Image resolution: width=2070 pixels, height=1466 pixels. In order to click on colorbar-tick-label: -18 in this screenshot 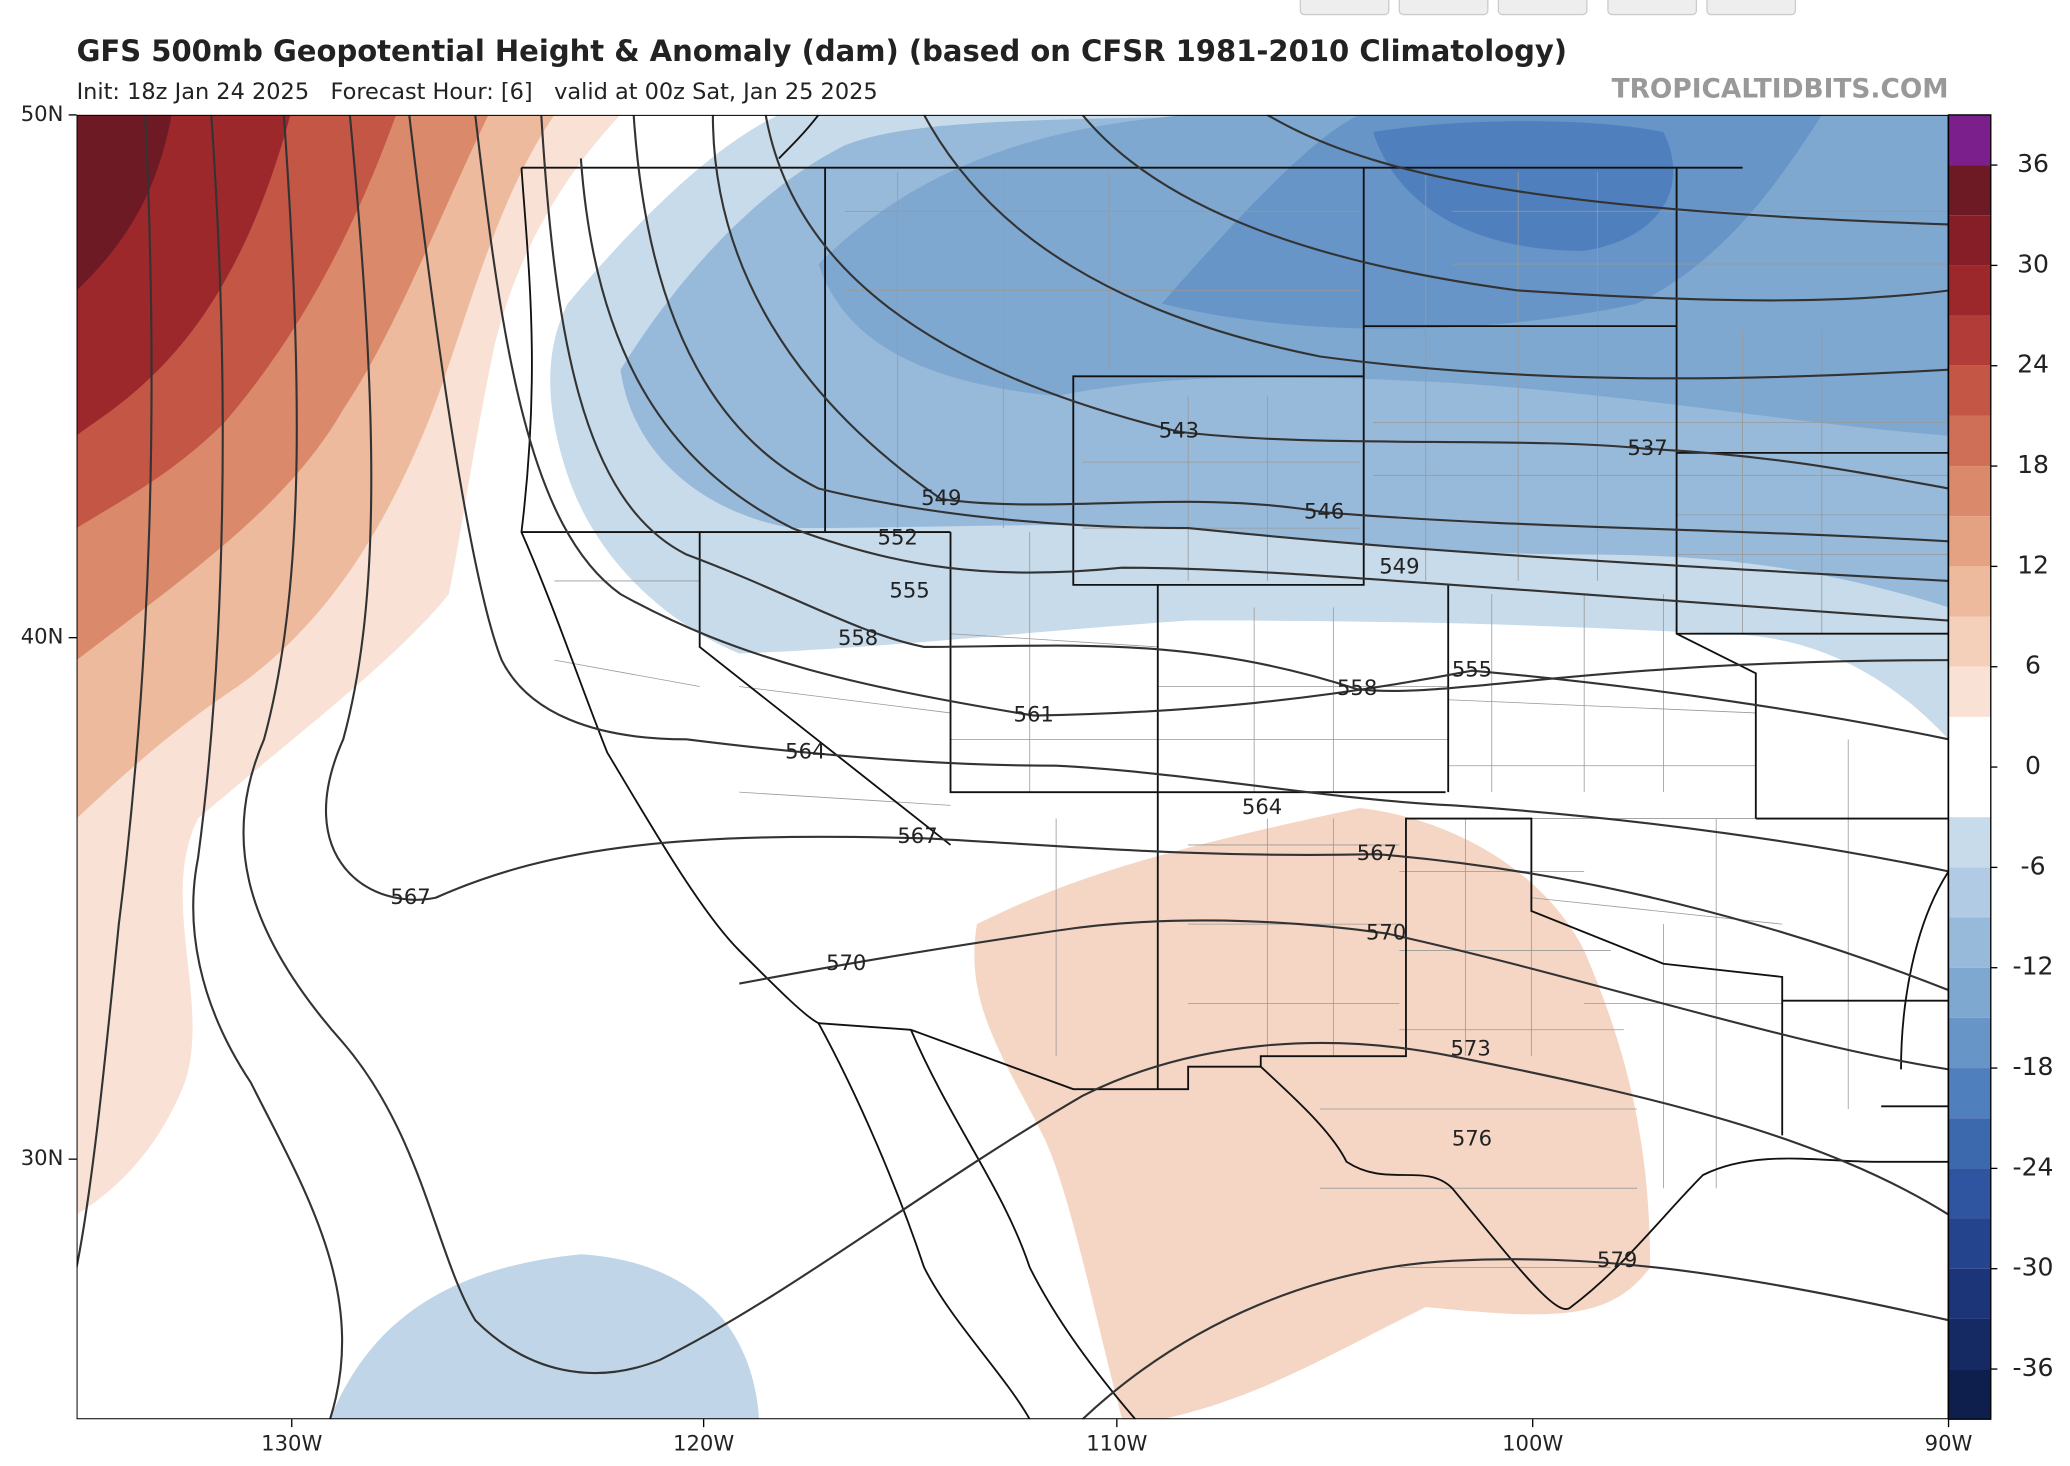, I will do `click(2033, 1066)`.